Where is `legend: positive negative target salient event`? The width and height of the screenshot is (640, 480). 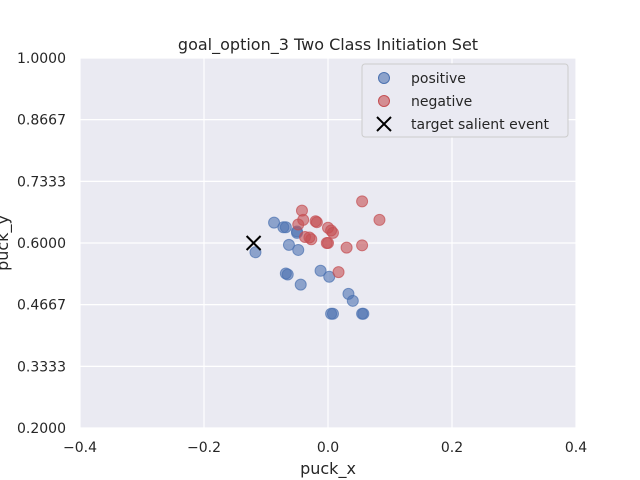
legend: positive negative target salient event is located at coordinates (465, 100).